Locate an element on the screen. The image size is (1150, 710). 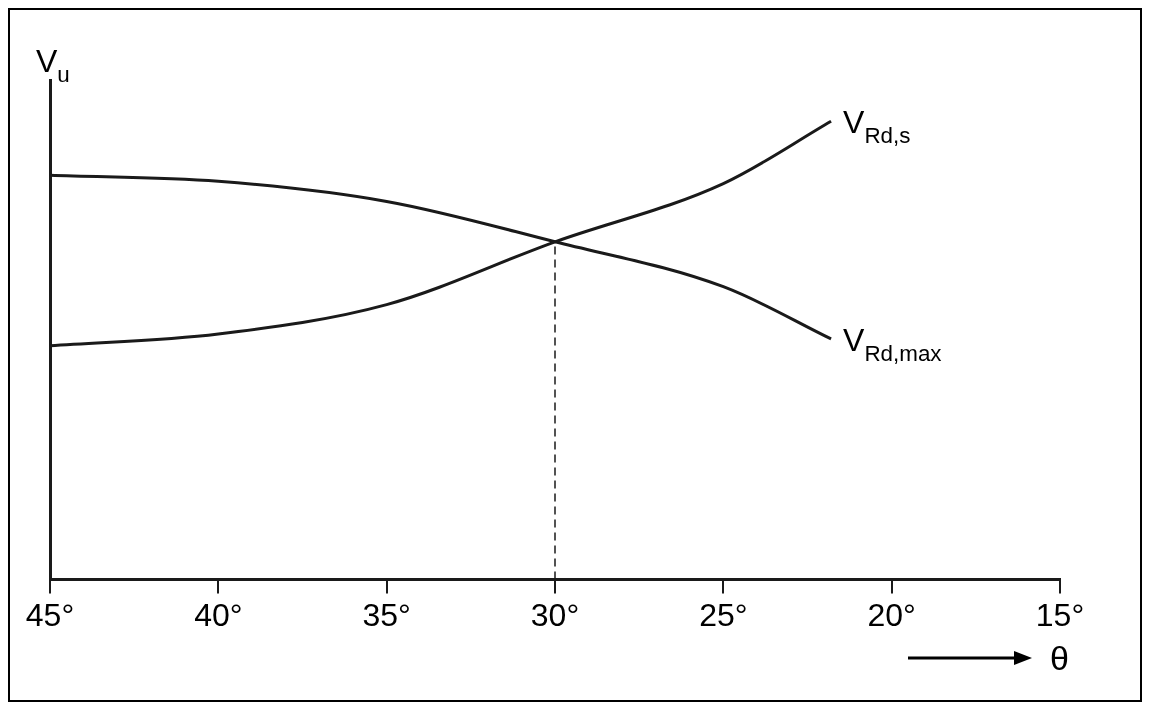
x-tick-label: 35° is located at coordinates (386, 614).